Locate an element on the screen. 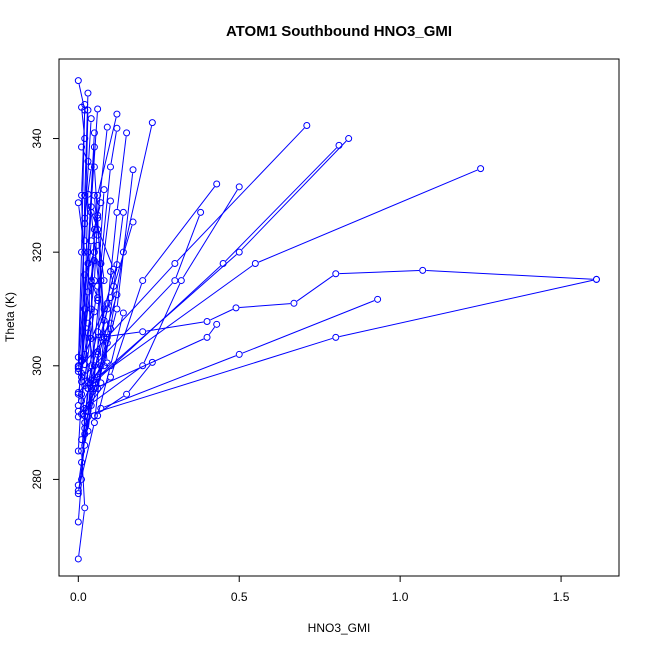 This screenshot has height=650, width=650. x-tick-label: 1.0 is located at coordinates (400, 597).